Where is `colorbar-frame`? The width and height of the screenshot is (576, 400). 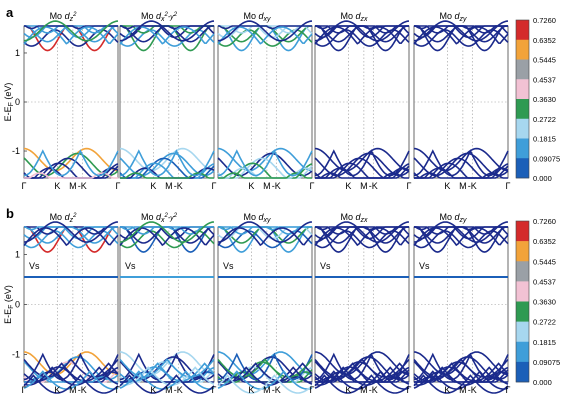
colorbar-frame is located at coordinates (522, 99).